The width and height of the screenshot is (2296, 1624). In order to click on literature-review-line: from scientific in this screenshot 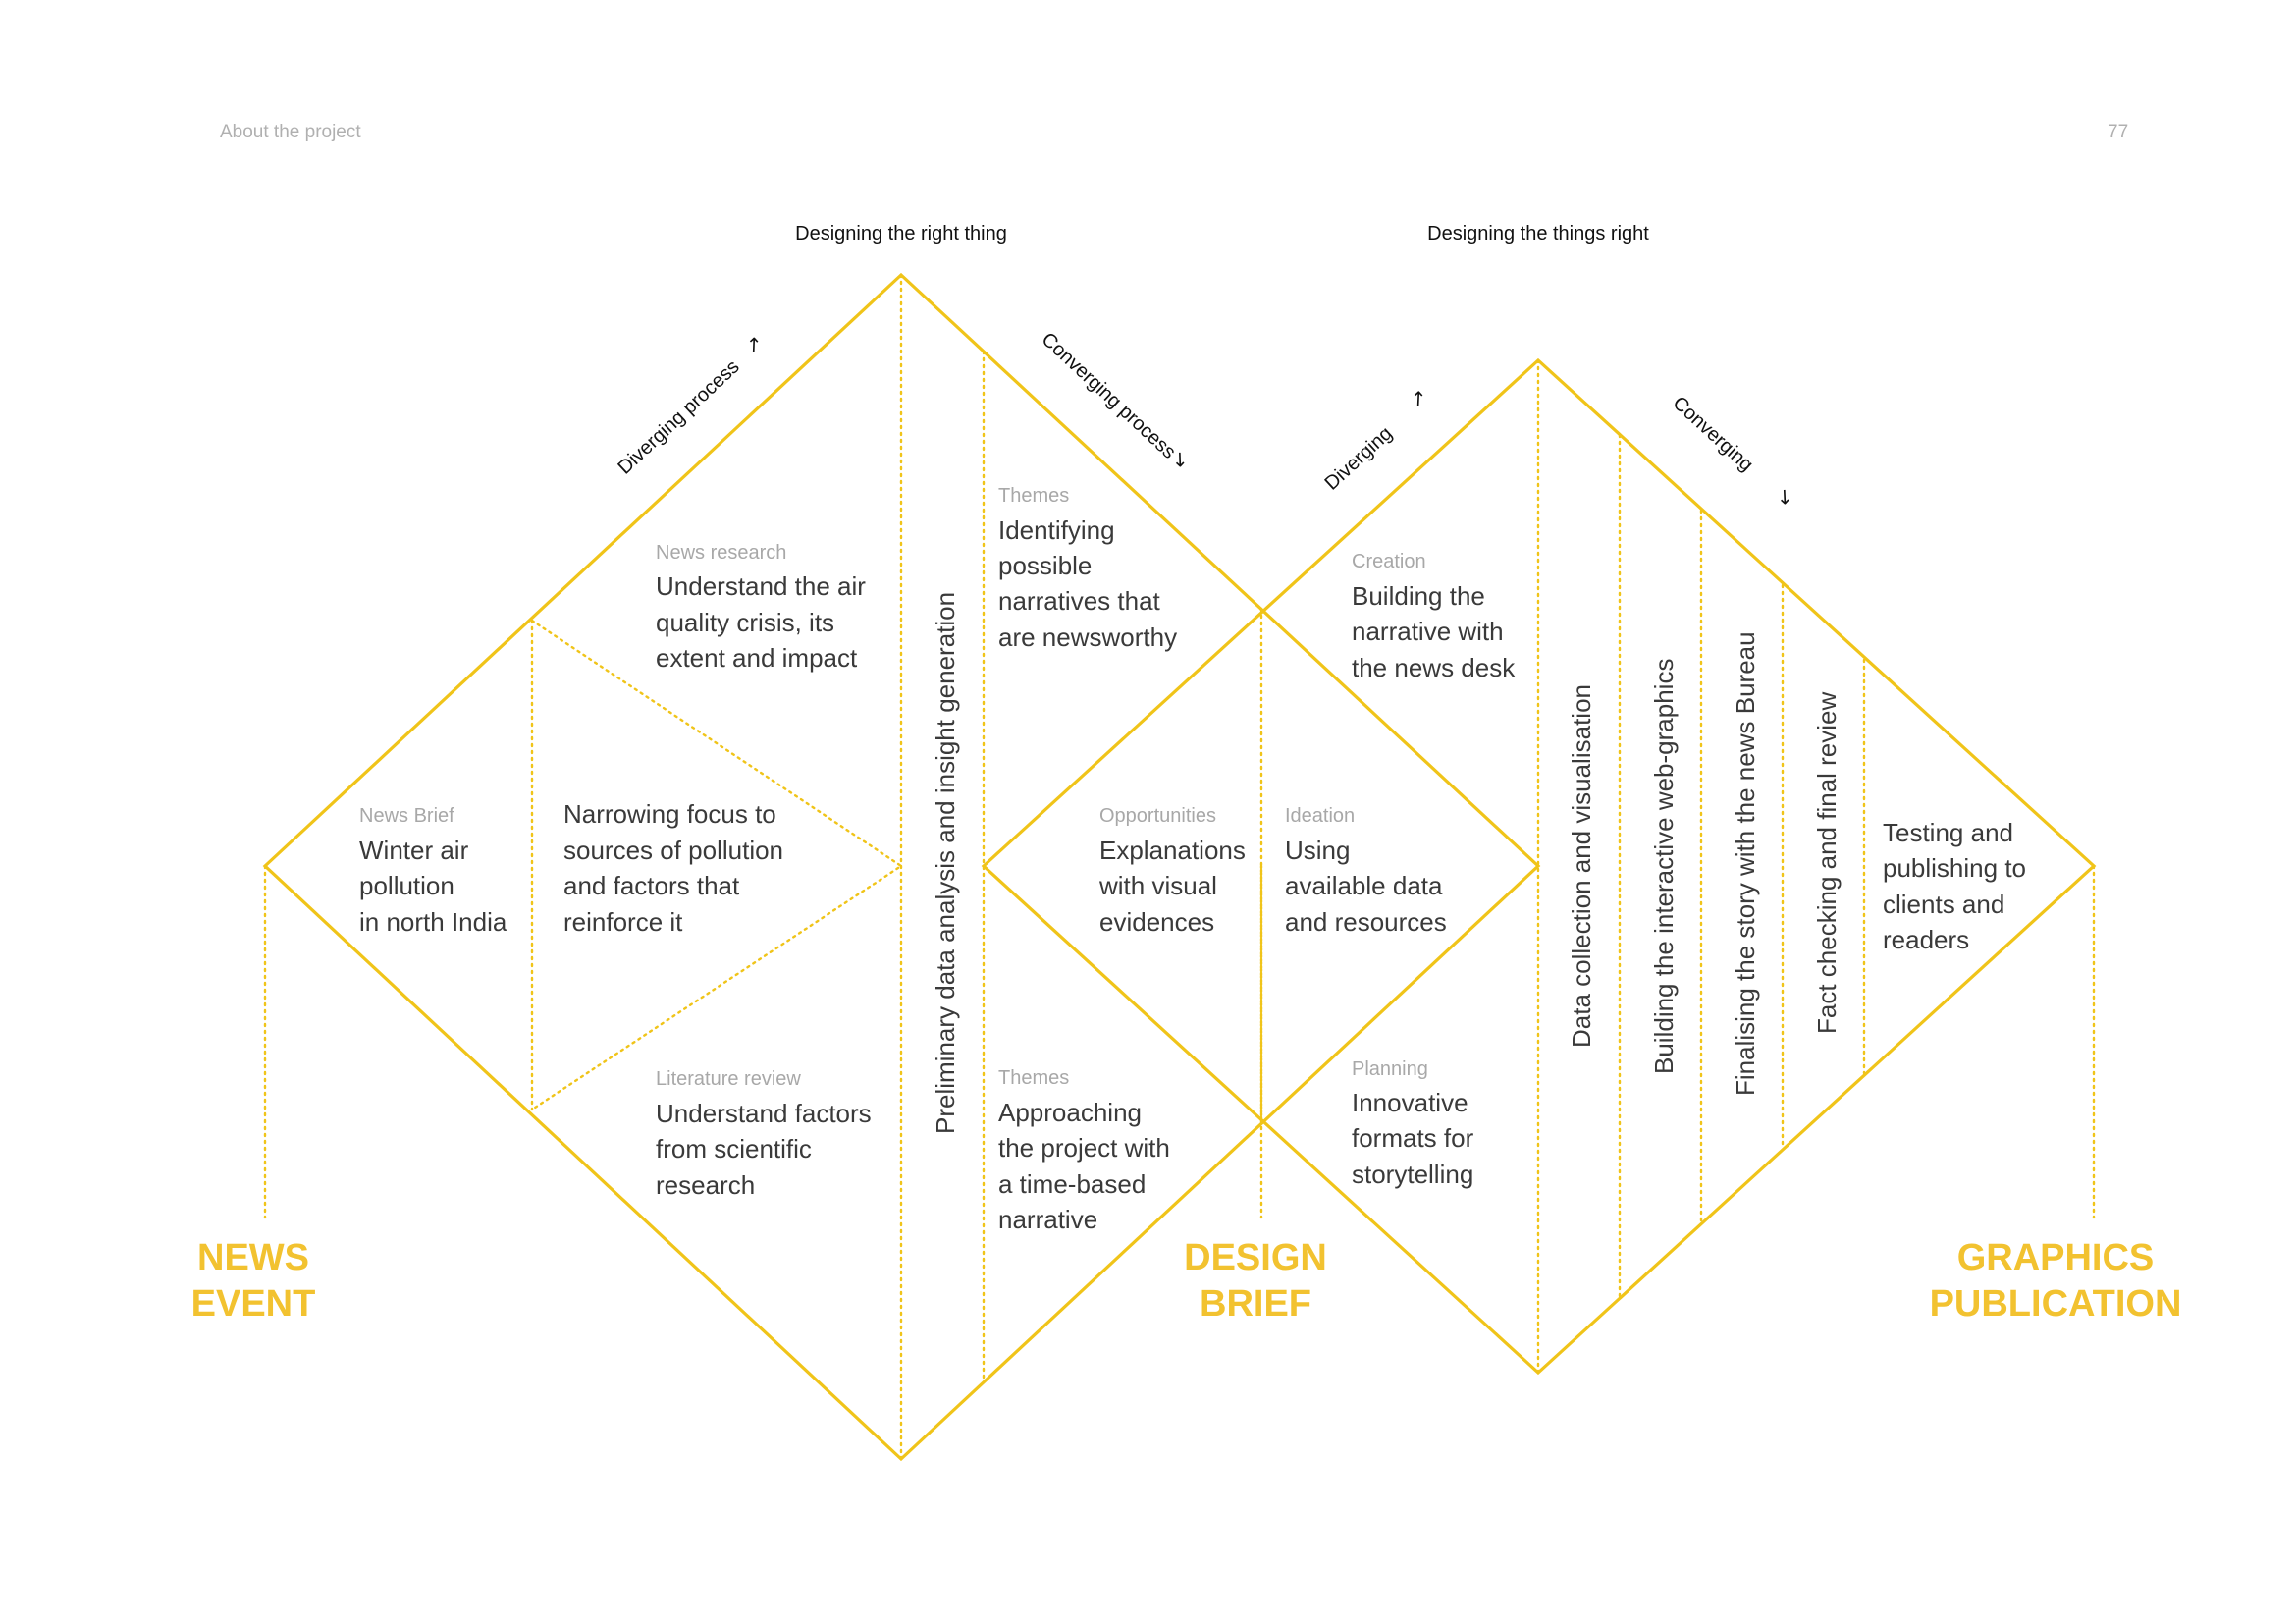, I will do `click(734, 1149)`.